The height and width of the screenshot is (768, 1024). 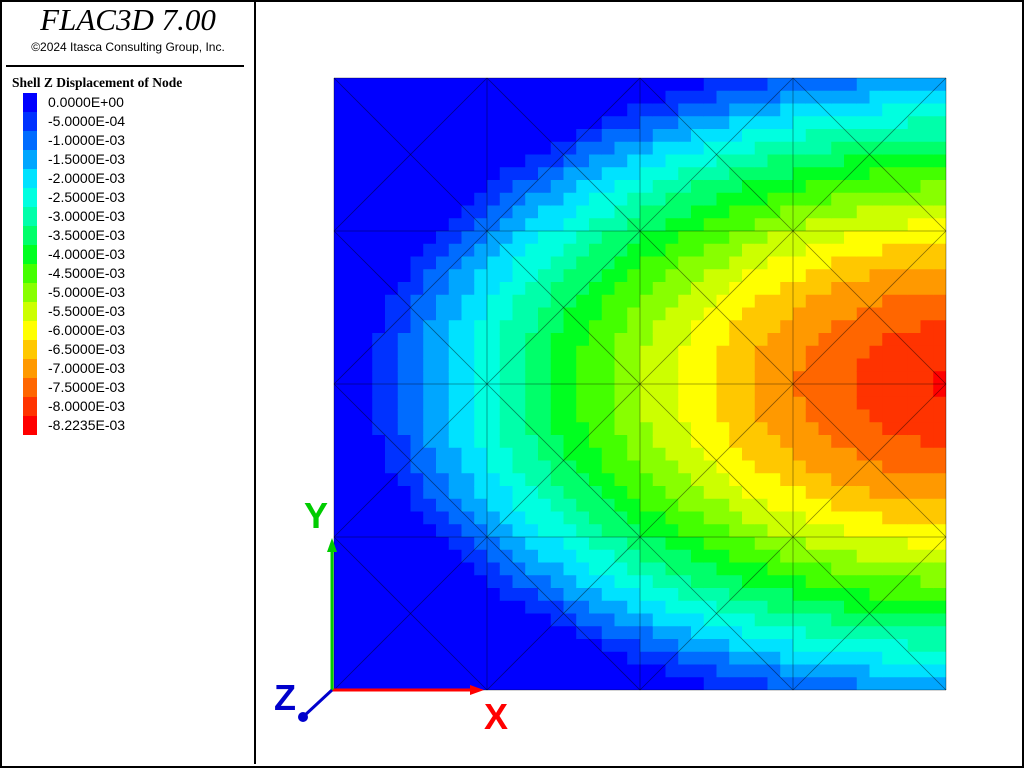 What do you see at coordinates (716, 613) in the screenshot?
I see `mesh-line` at bounding box center [716, 613].